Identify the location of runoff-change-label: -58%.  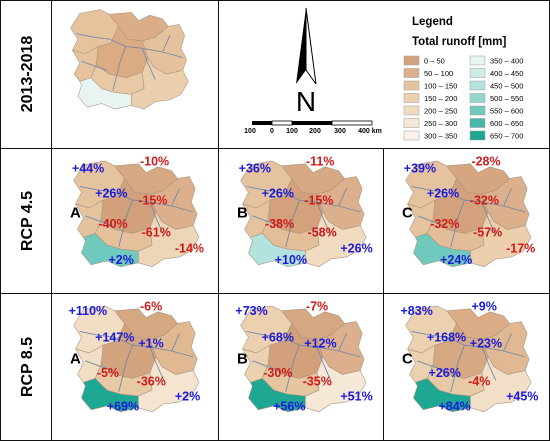
(322, 232).